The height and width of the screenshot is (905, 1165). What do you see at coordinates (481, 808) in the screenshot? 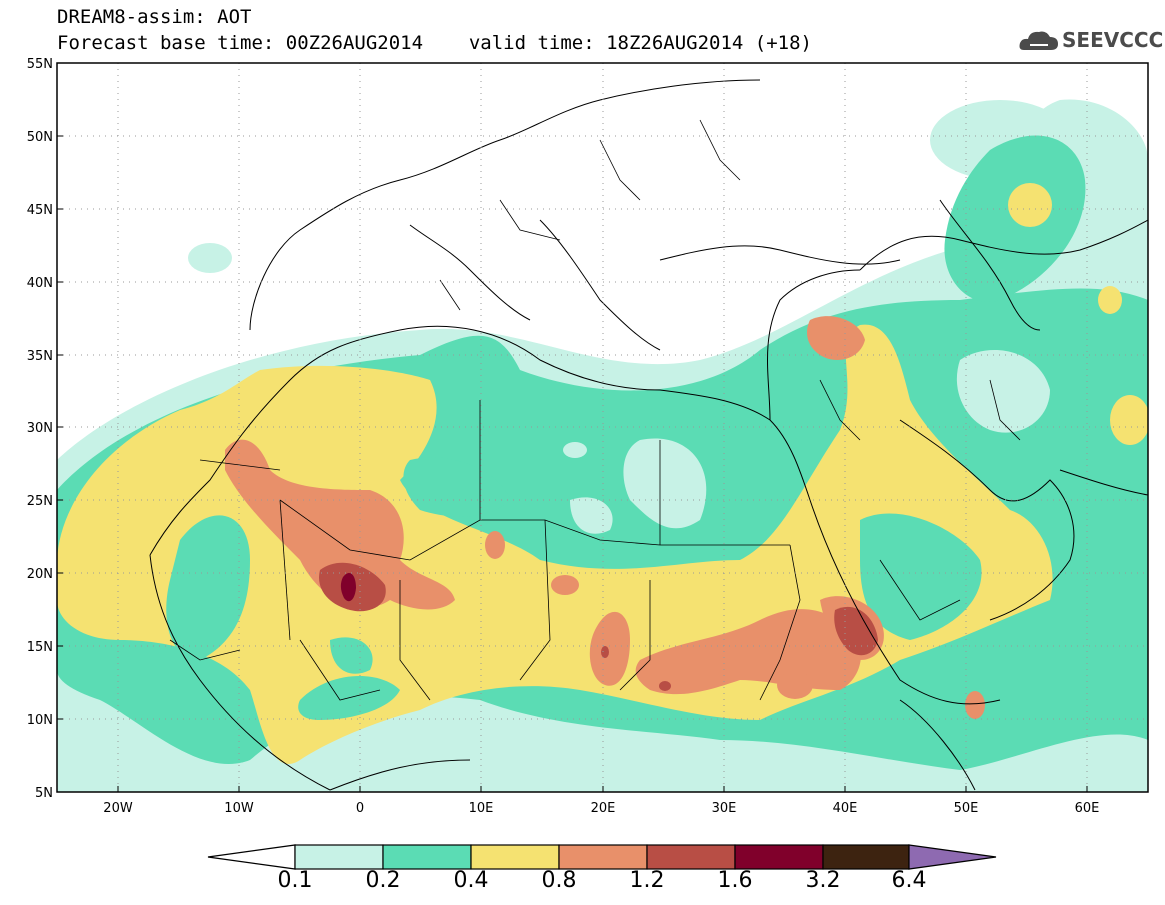
I see `lon-label: 10E` at bounding box center [481, 808].